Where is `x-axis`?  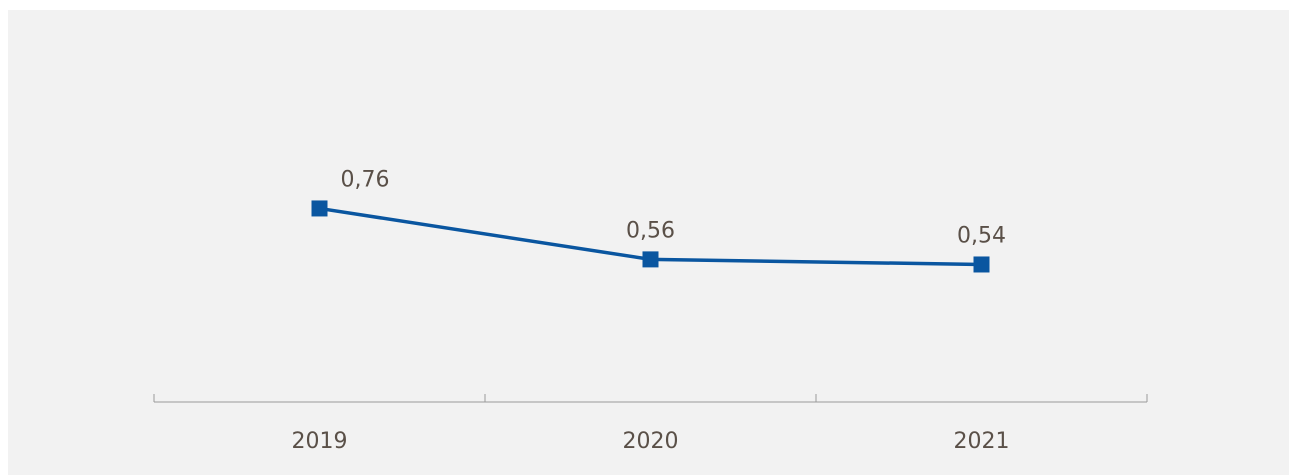 x-axis is located at coordinates (650, 398).